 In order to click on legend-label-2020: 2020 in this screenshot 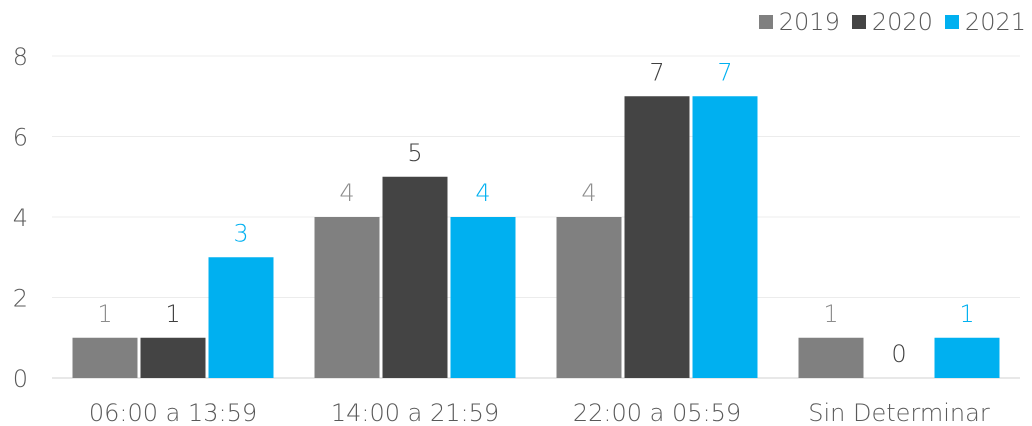, I will do `click(902, 22)`.